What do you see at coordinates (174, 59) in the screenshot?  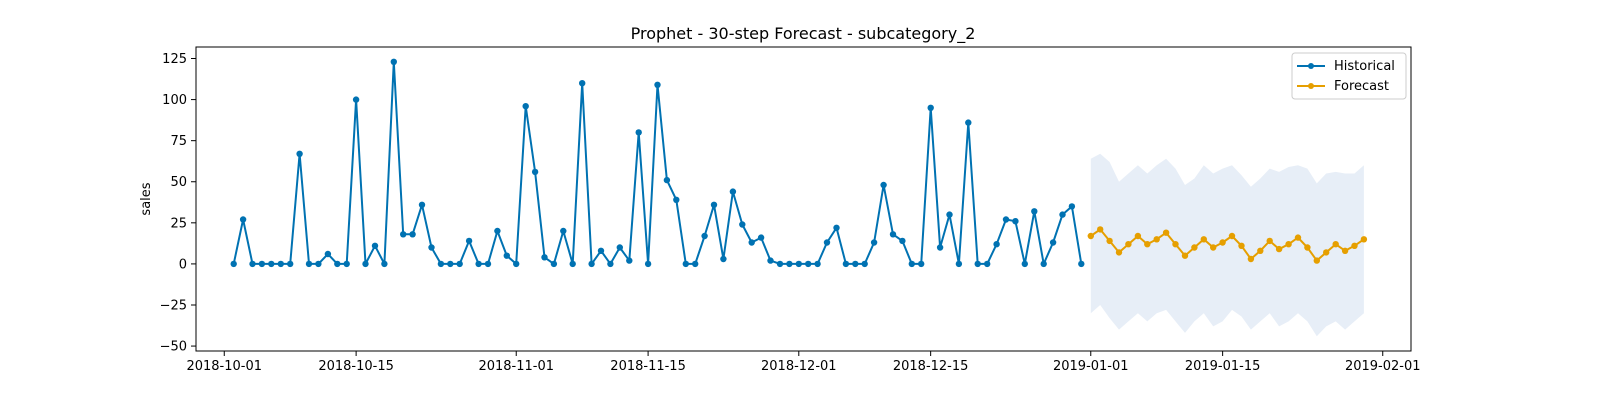 I see `y-tick-label: 125` at bounding box center [174, 59].